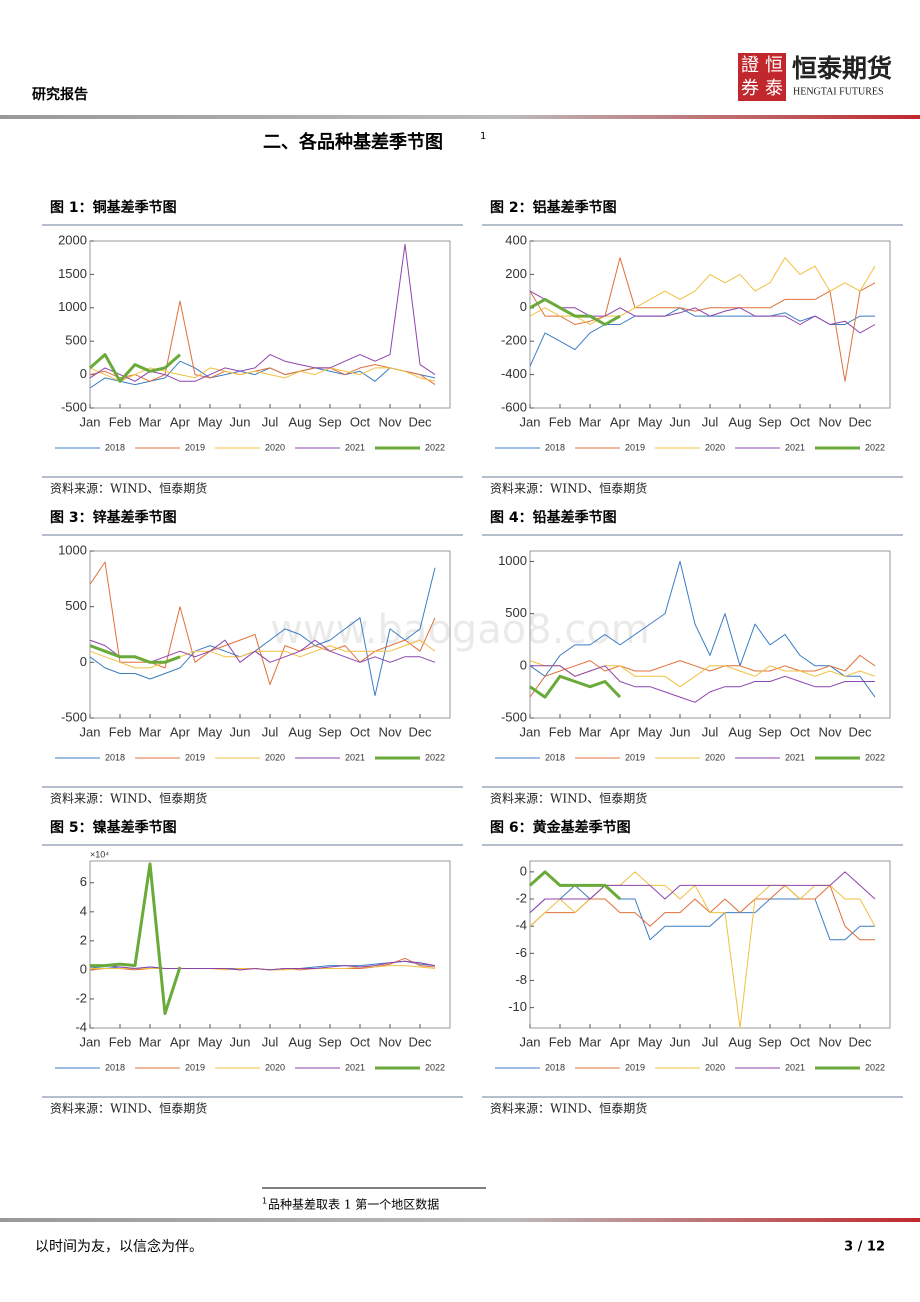 The width and height of the screenshot is (920, 1302). I want to click on plot-frame, so click(270, 944).